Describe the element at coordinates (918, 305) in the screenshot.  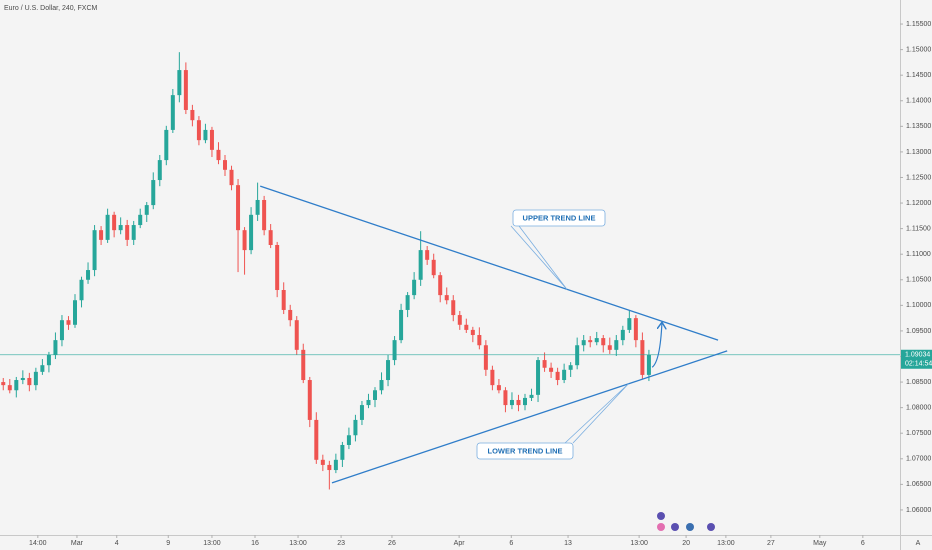
I see `y-tick-label: 1.10000` at that location.